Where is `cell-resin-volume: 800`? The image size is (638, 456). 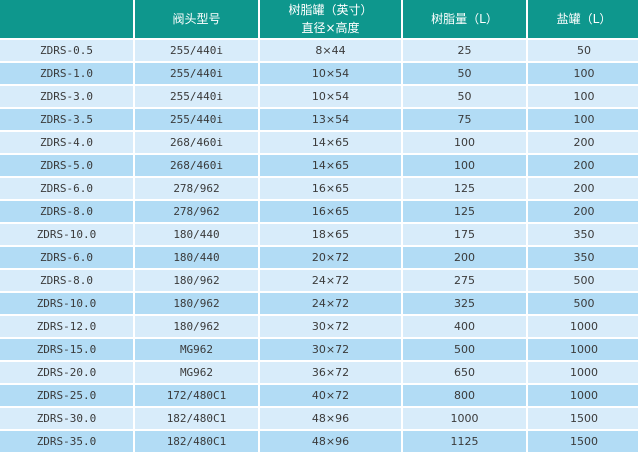 cell-resin-volume: 800 is located at coordinates (464, 395).